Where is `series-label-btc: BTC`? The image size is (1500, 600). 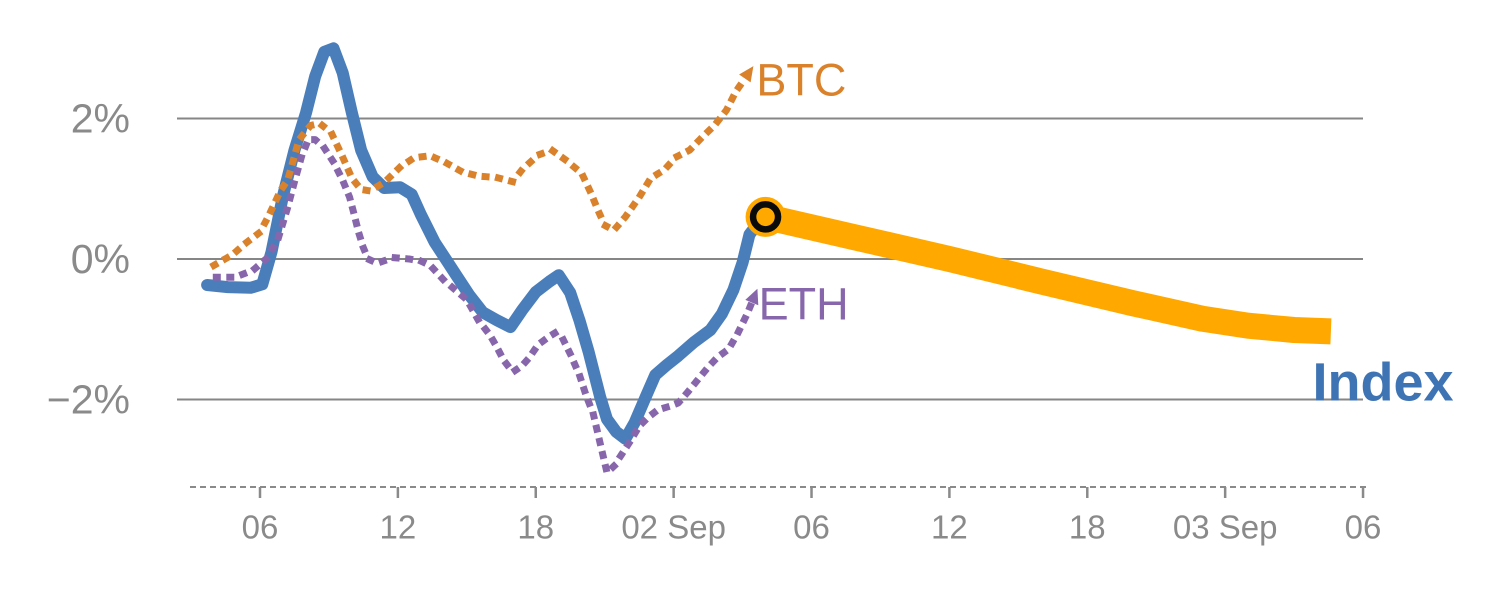
series-label-btc: BTC is located at coordinates (801, 79).